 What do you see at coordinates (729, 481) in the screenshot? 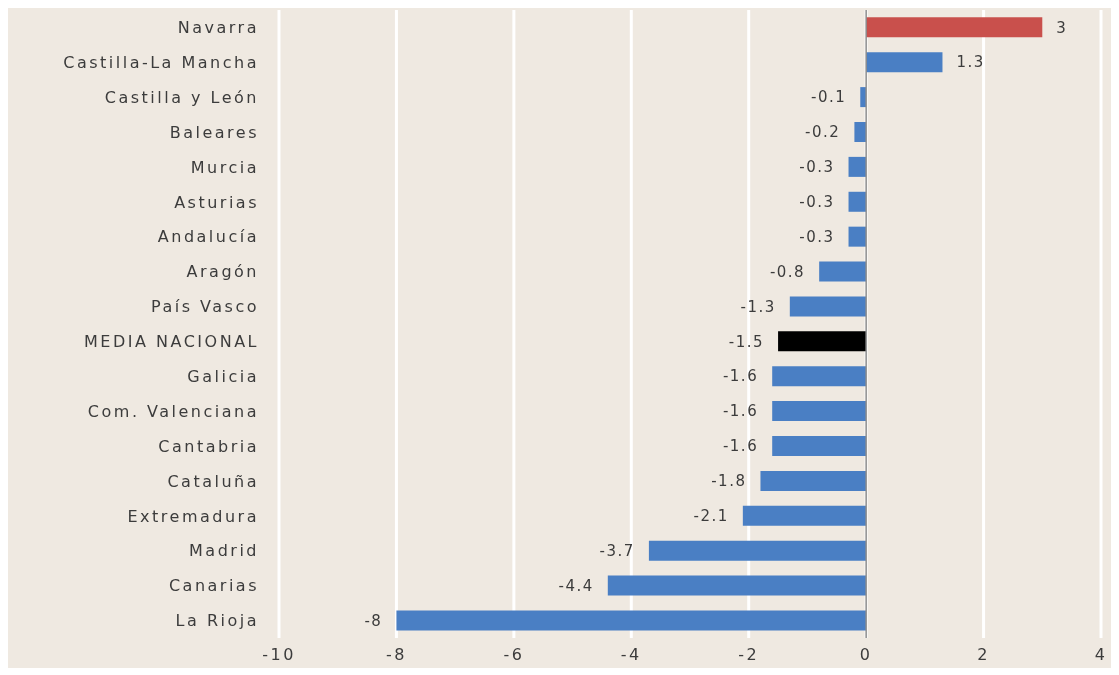
I see `data-label: -1.8` at bounding box center [729, 481].